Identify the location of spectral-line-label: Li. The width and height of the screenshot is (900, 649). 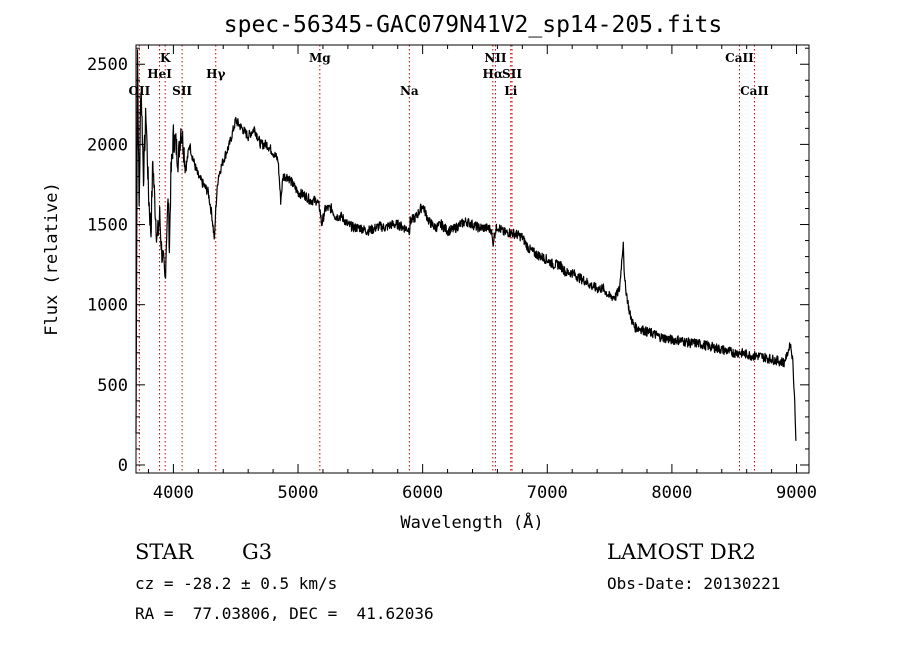
(510, 91).